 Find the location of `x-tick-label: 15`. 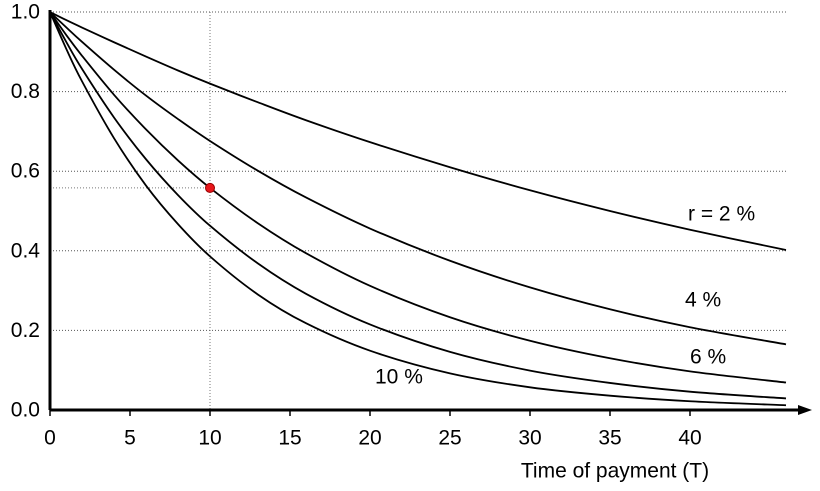

x-tick-label: 15 is located at coordinates (289, 438).